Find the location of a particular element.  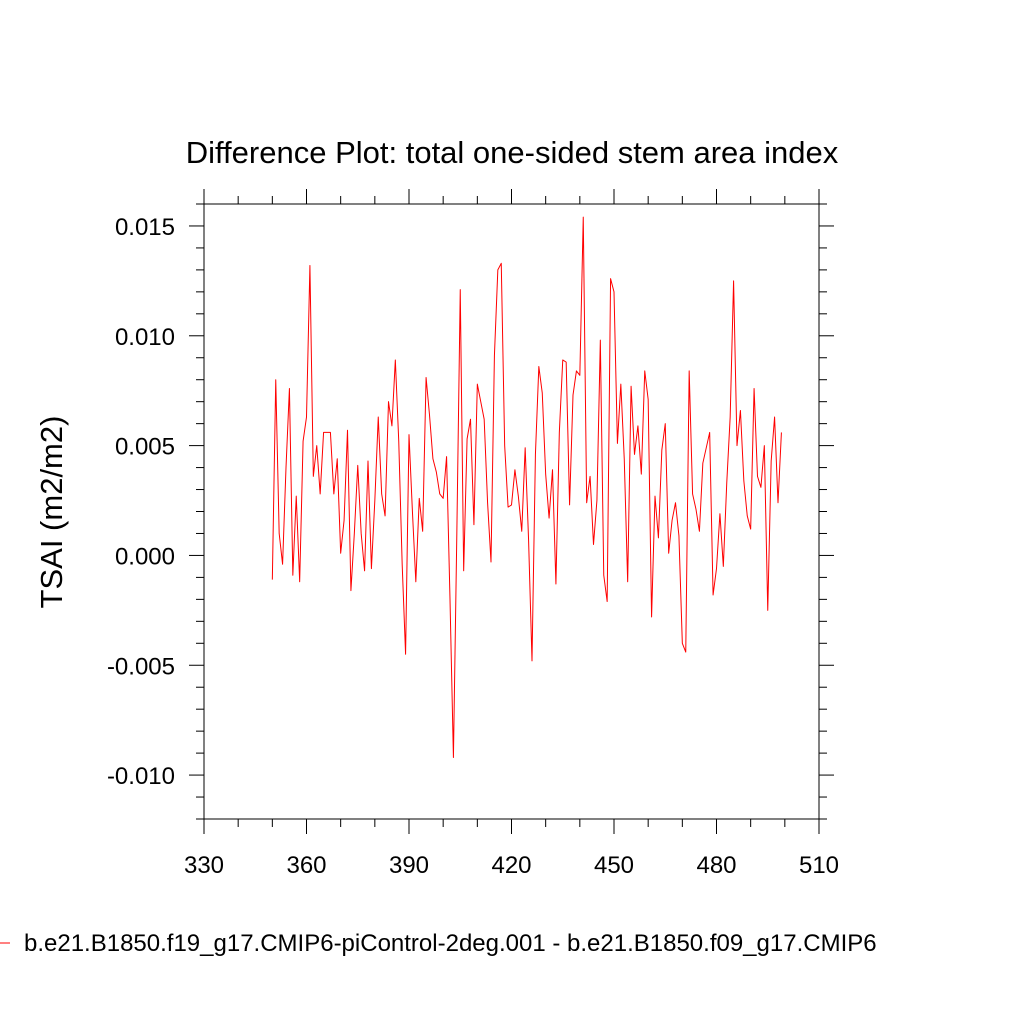

x-tick-label: 480 is located at coordinates (716, 865).